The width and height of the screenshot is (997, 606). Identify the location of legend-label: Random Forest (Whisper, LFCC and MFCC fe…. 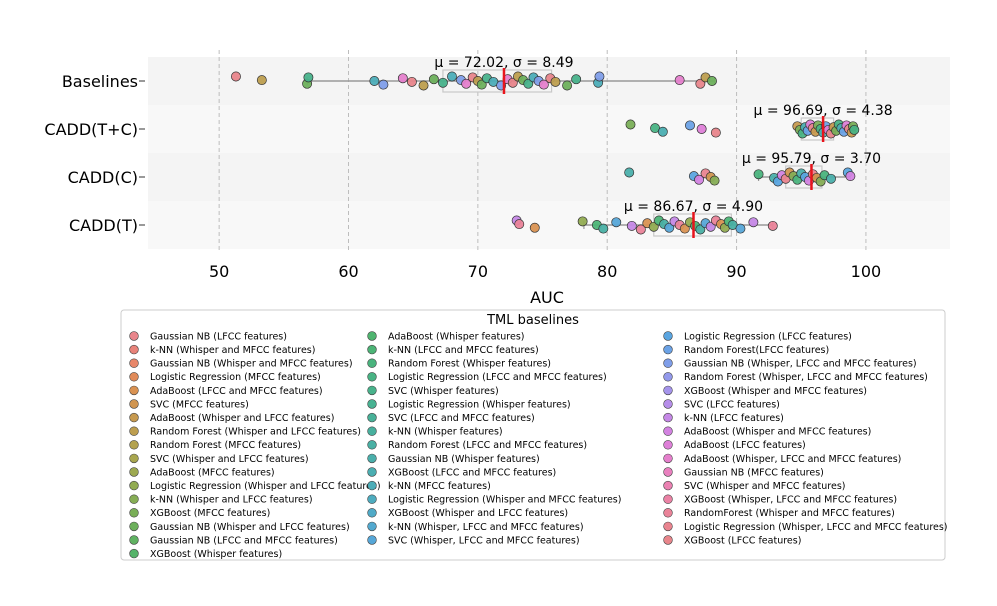
(806, 377).